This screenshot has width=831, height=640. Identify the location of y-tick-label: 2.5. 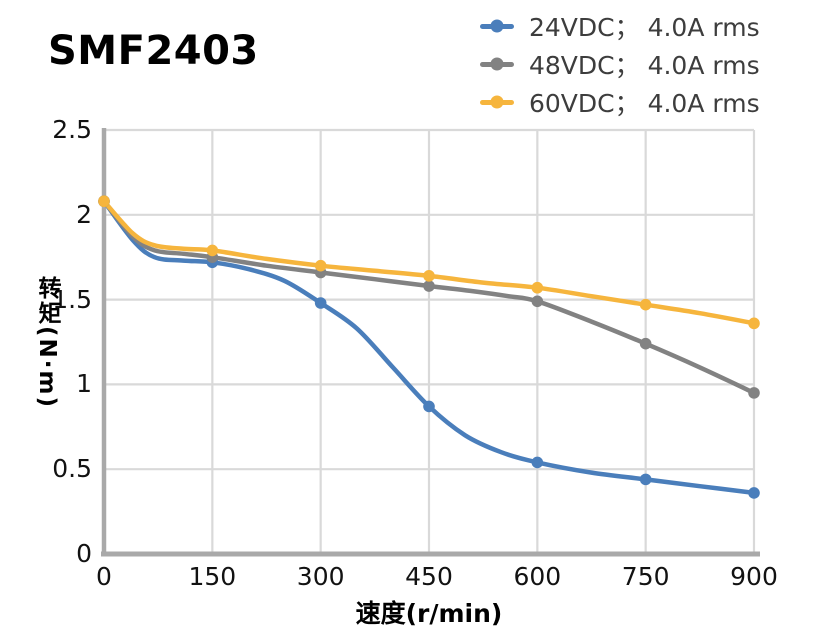
(72, 129).